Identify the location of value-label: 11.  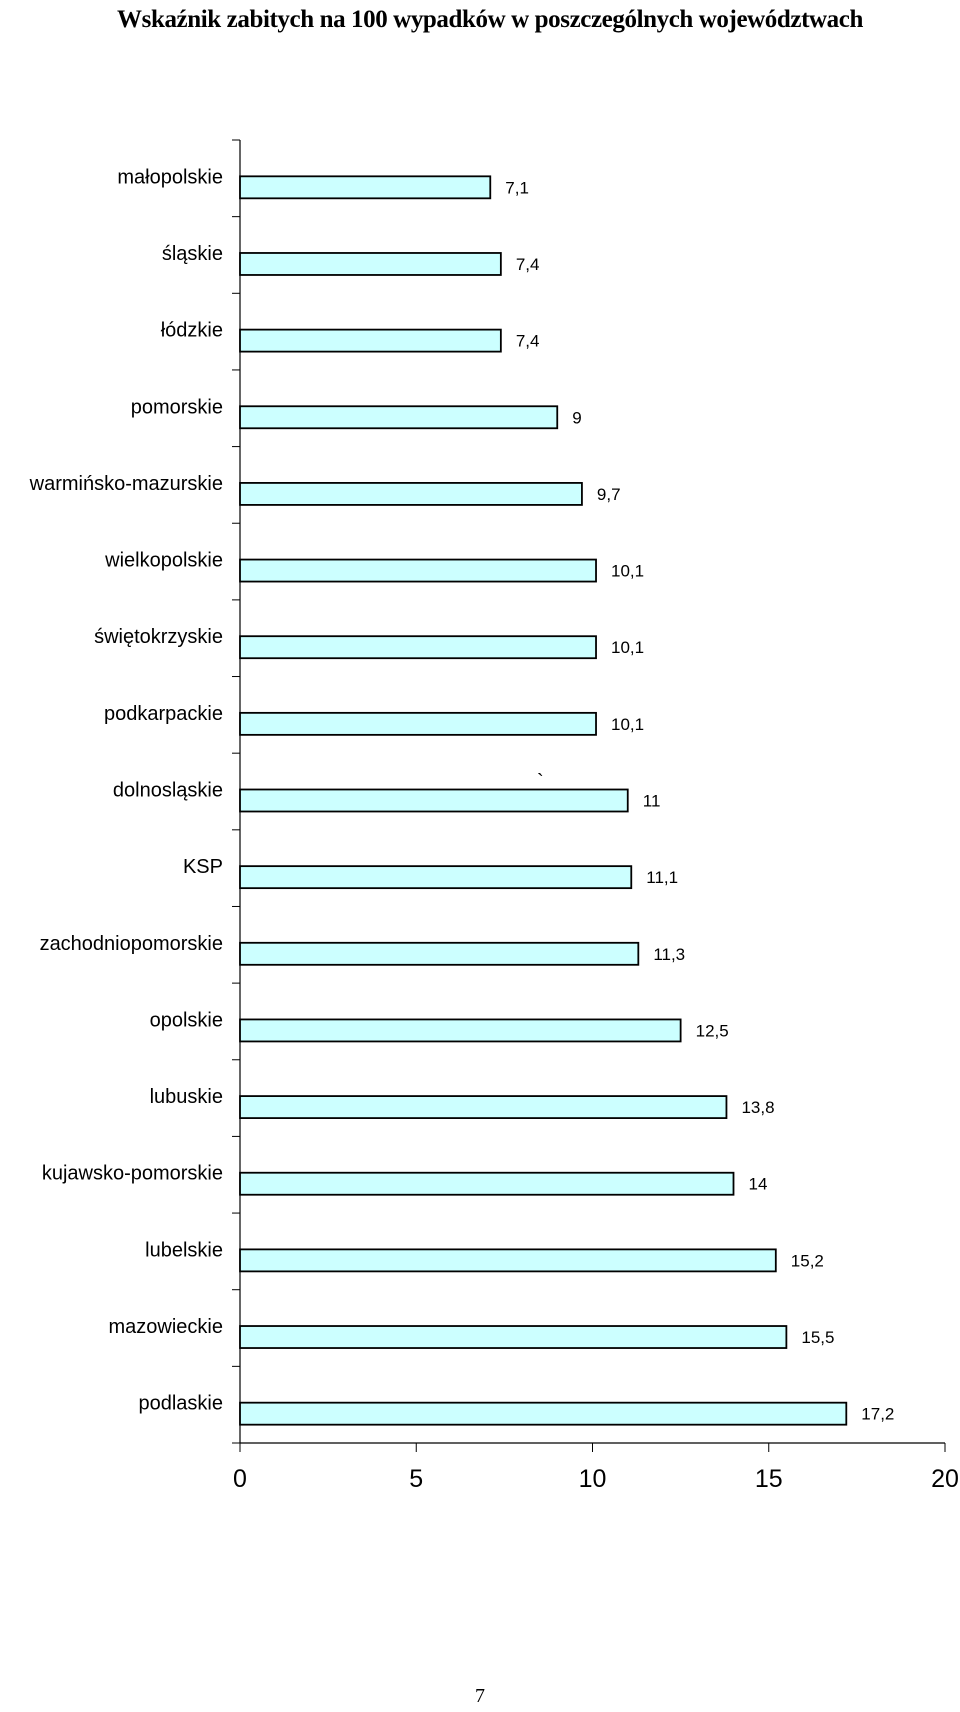
(652, 801).